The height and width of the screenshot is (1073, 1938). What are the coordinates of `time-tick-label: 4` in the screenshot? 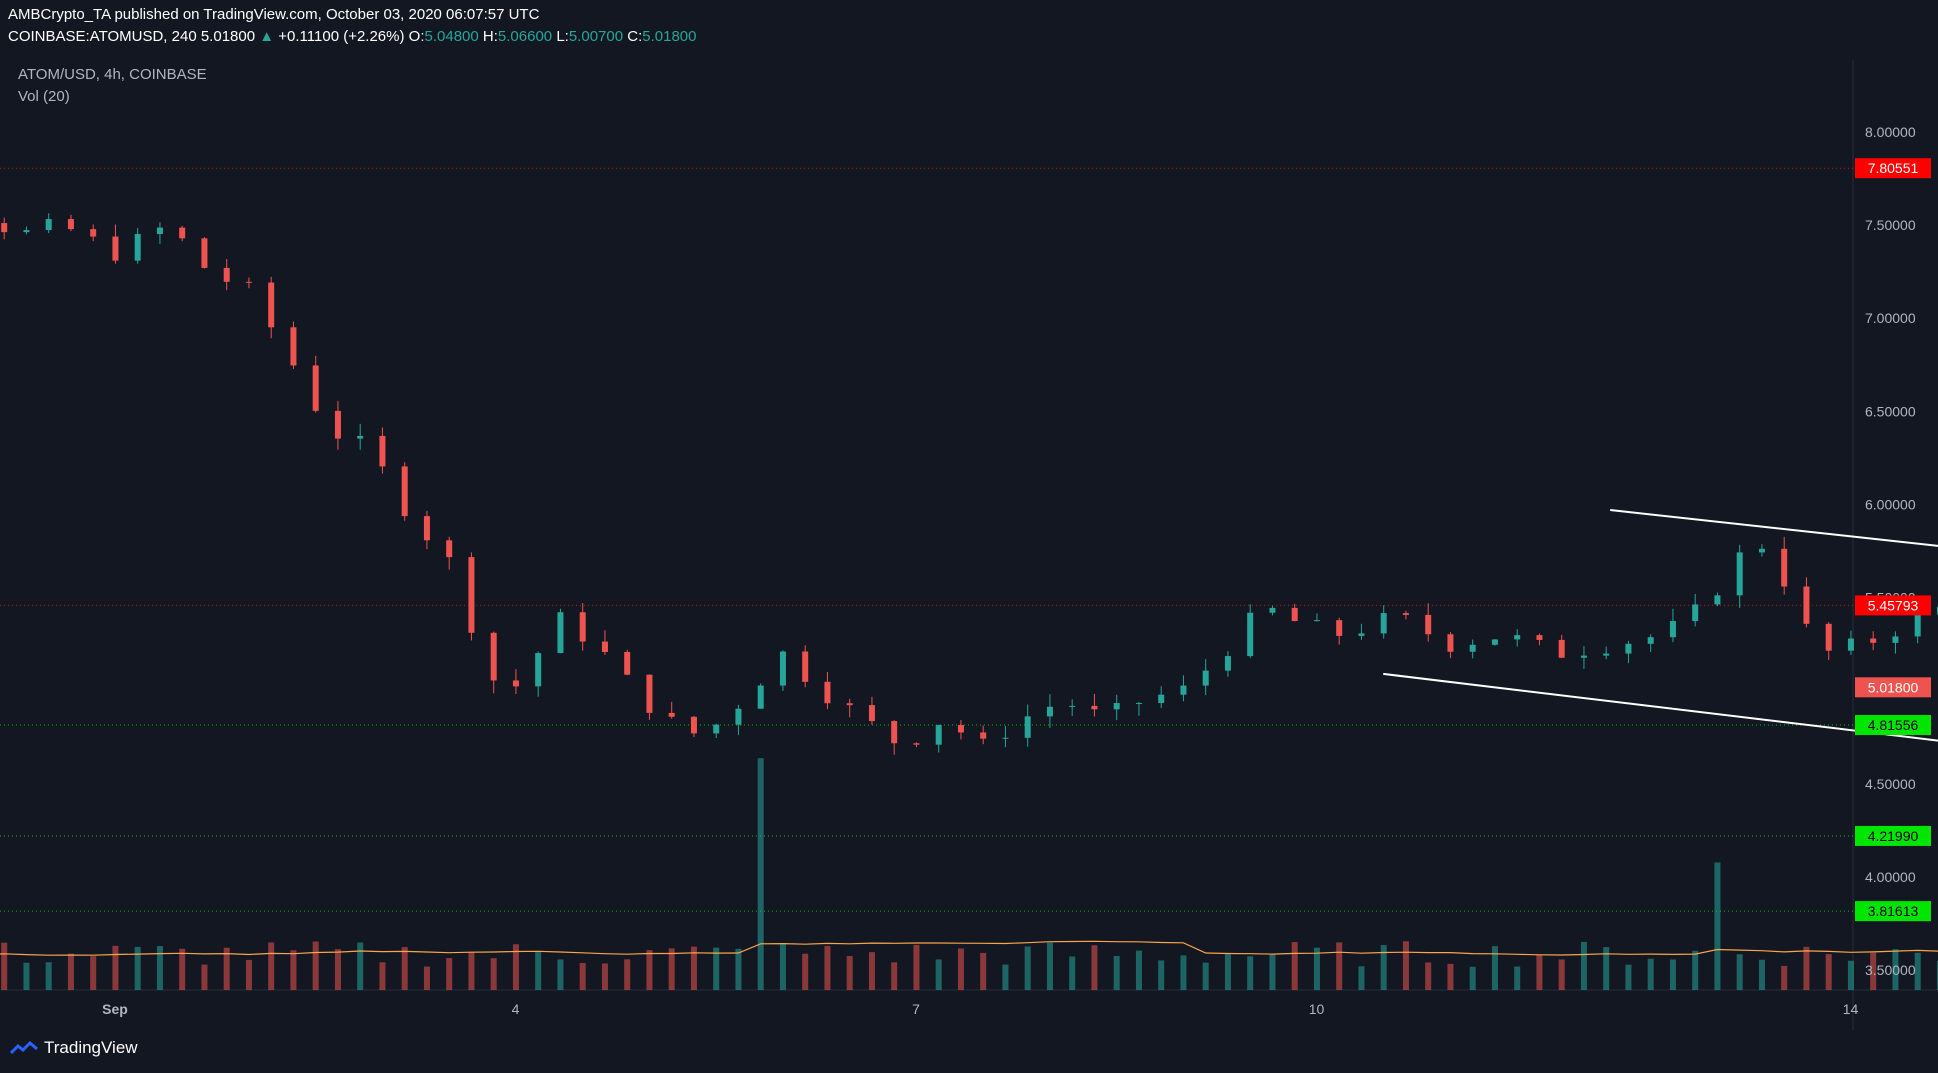 It's located at (516, 1009).